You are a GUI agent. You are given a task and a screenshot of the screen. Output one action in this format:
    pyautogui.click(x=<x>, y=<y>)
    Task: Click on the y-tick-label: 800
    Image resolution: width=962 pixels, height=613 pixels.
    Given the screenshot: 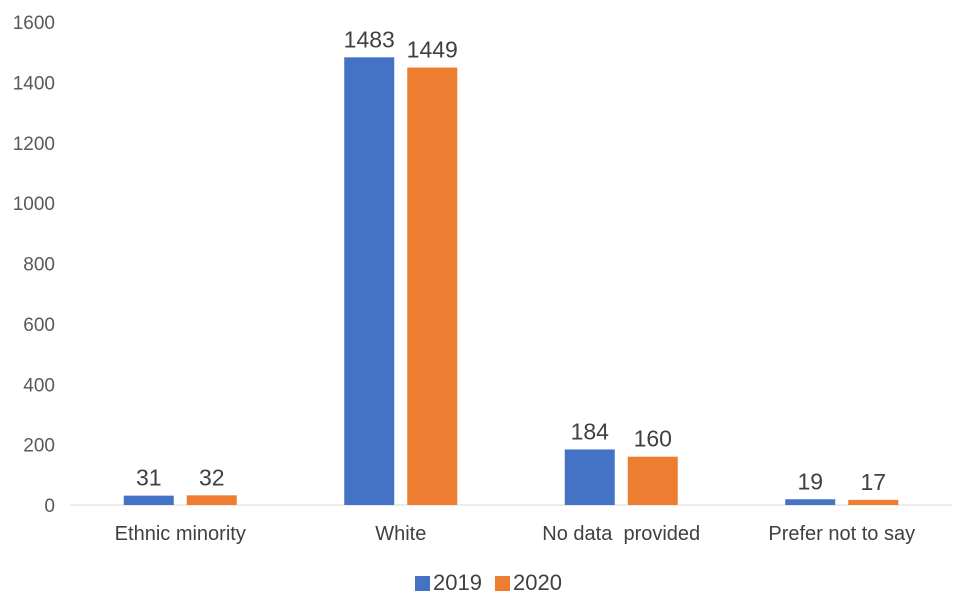 What is the action you would take?
    pyautogui.click(x=39, y=265)
    